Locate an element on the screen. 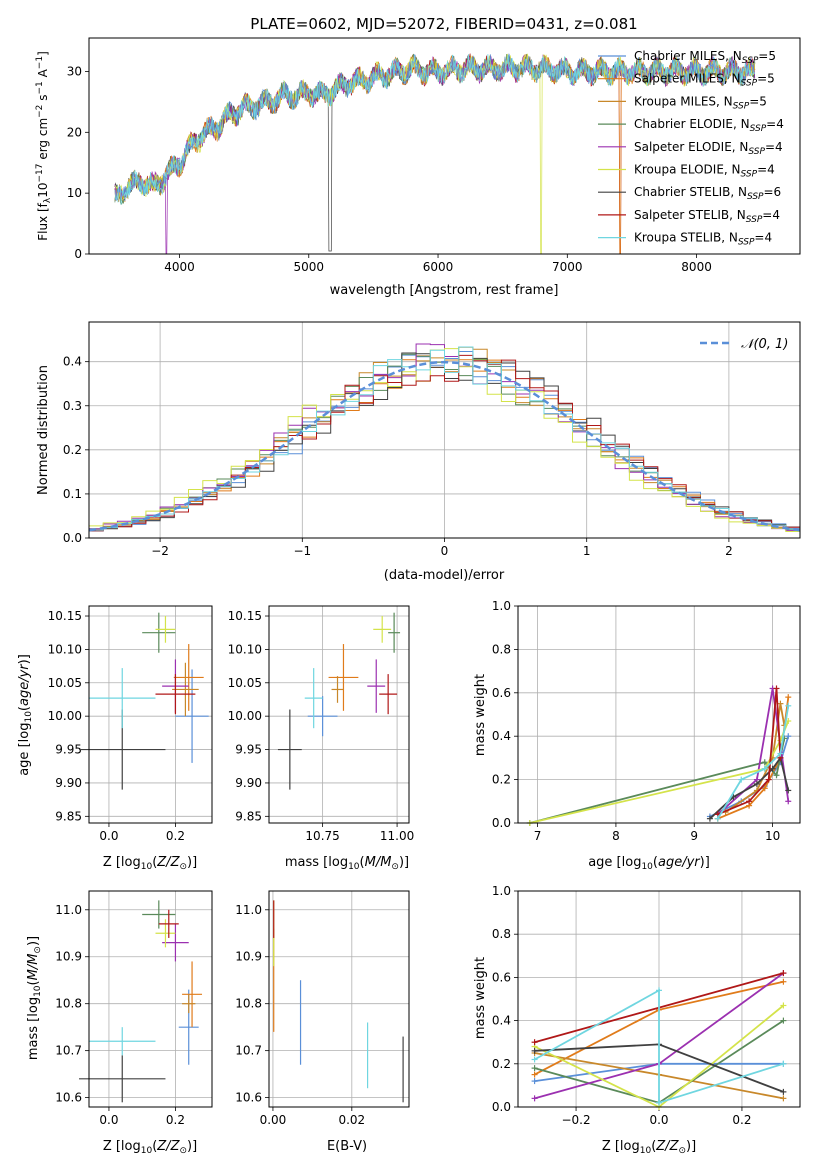 Image resolution: width=819 pixels, height=1170 pixels. age-vs-metallicity-panel: 0.0 0.2 9.85 9.90 9.95 10.00 10.05 10.10 10.15 is located at coordinates (130, 724).